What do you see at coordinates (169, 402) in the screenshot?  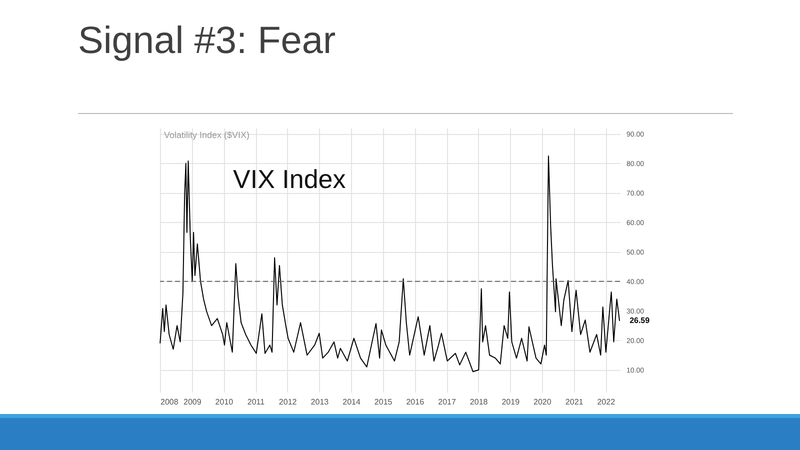 I see `x-tick-label: 2008` at bounding box center [169, 402].